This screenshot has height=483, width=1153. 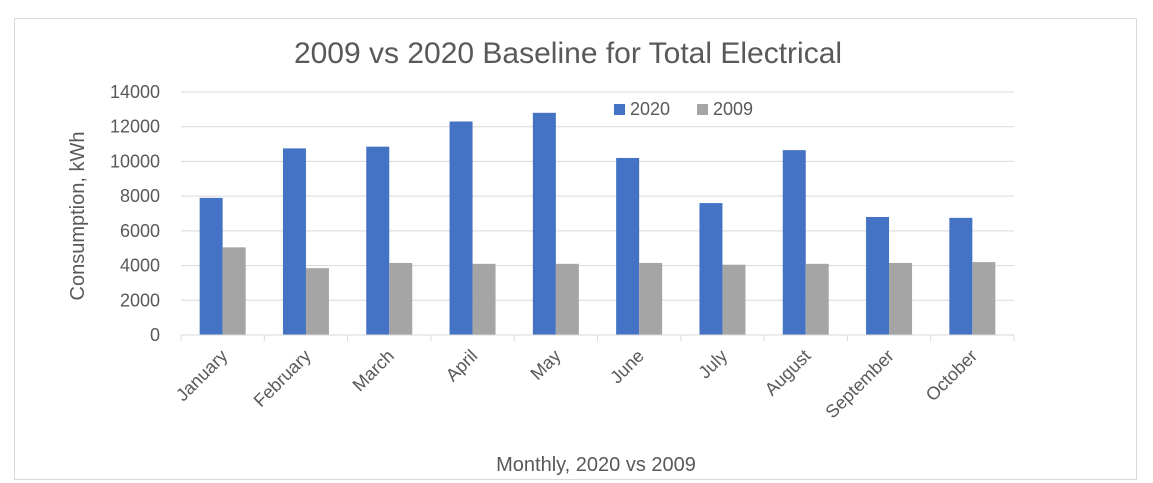 What do you see at coordinates (135, 127) in the screenshot?
I see `y-tick-label-6: 12000` at bounding box center [135, 127].